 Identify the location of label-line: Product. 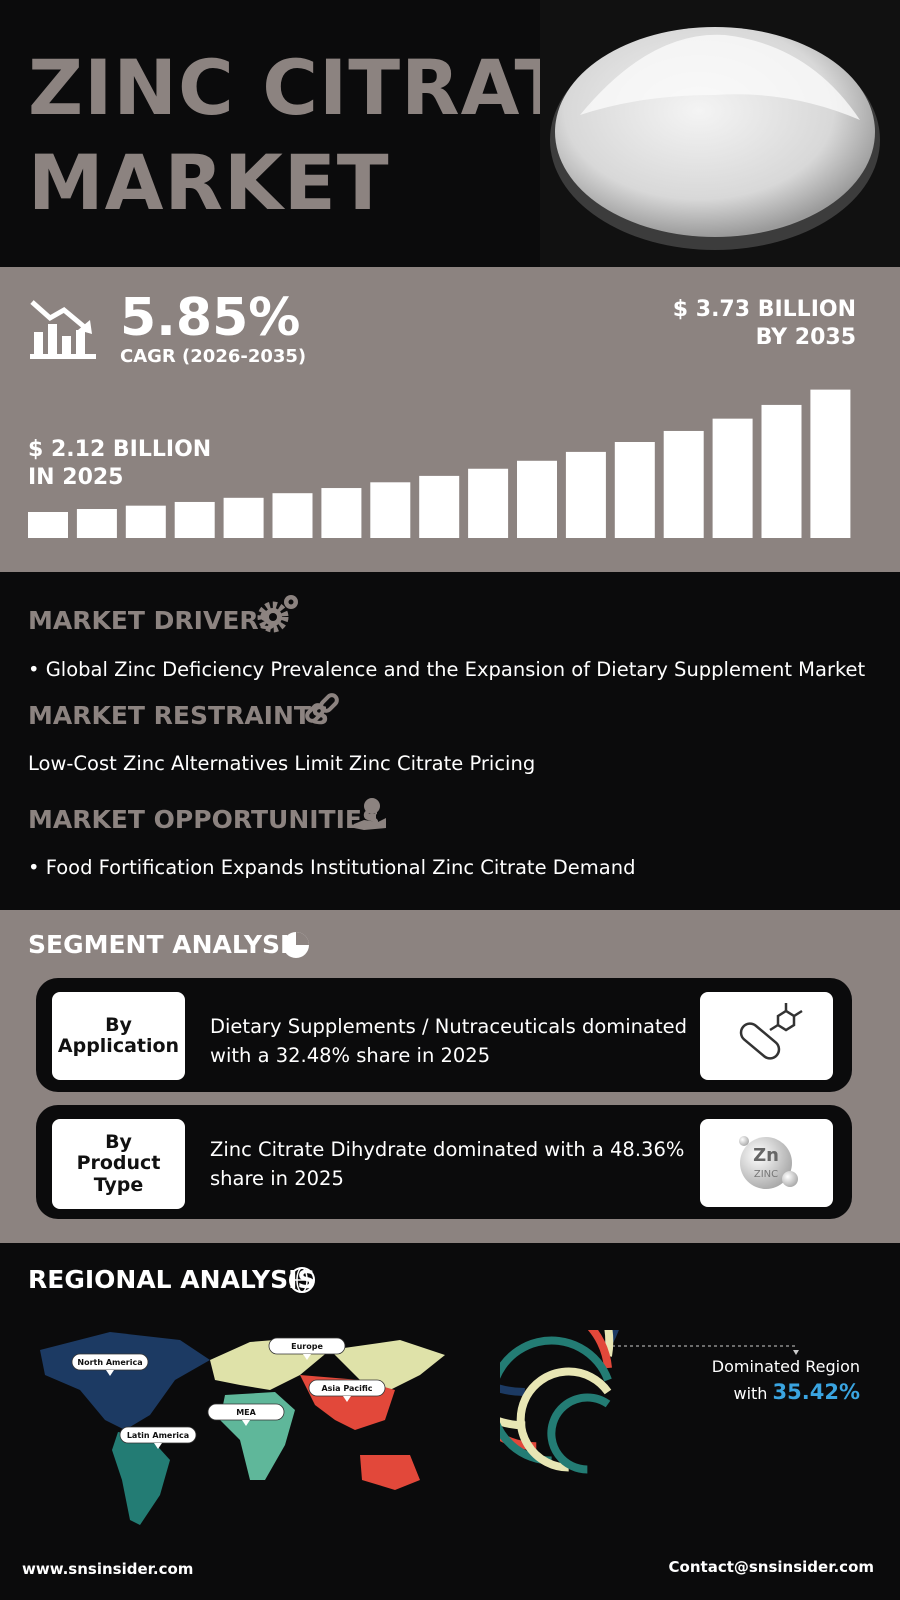
(118, 1163).